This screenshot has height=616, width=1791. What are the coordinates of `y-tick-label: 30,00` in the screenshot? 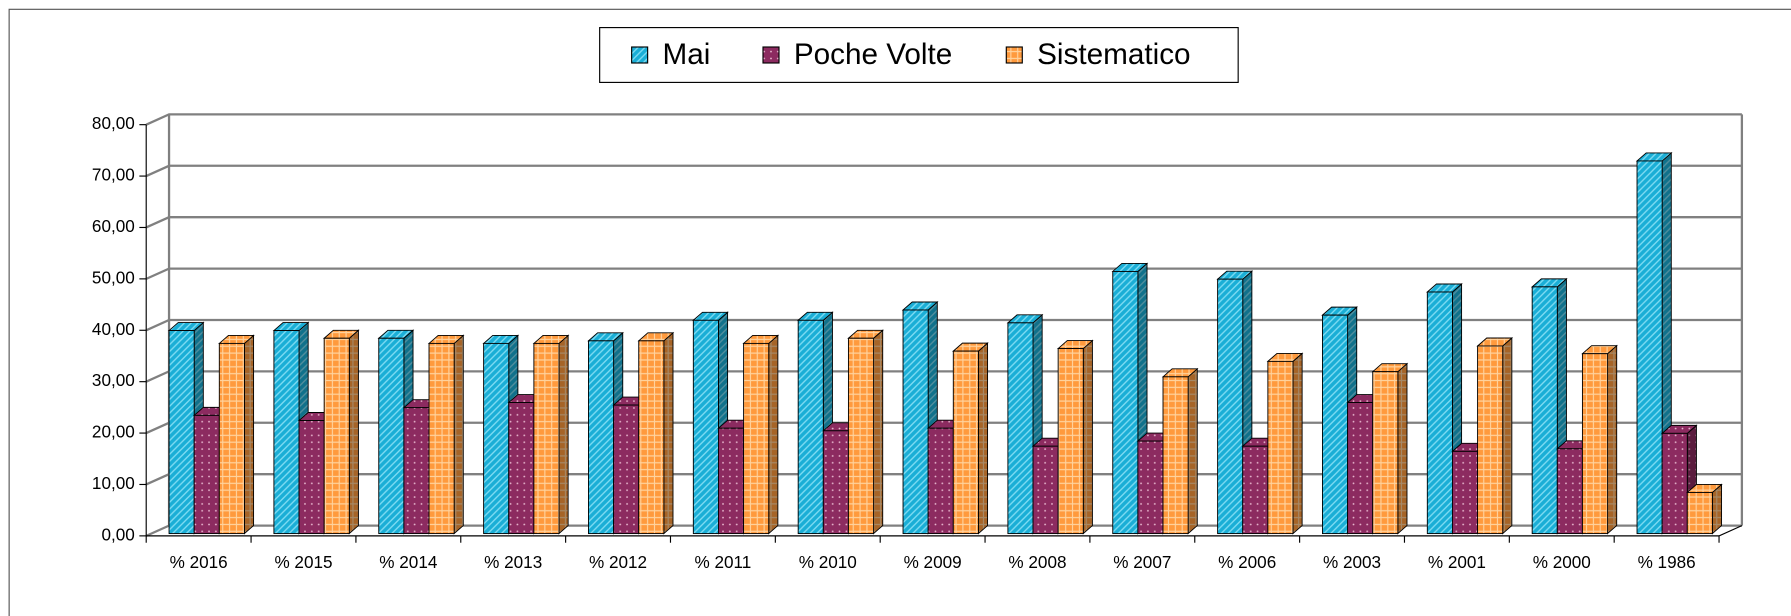 It's located at (113, 380).